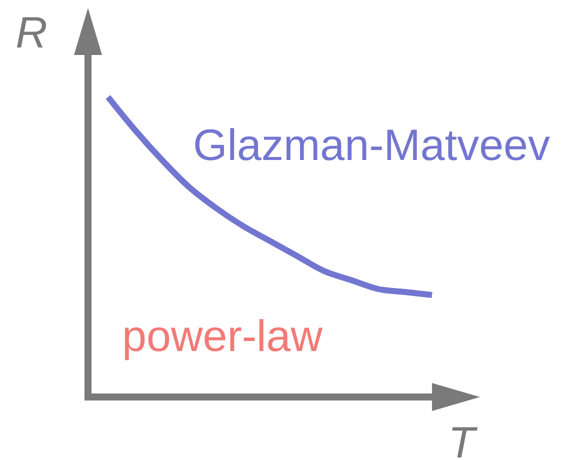 Image resolution: width=565 pixels, height=460 pixels. What do you see at coordinates (463, 439) in the screenshot?
I see `x-axis-title: T` at bounding box center [463, 439].